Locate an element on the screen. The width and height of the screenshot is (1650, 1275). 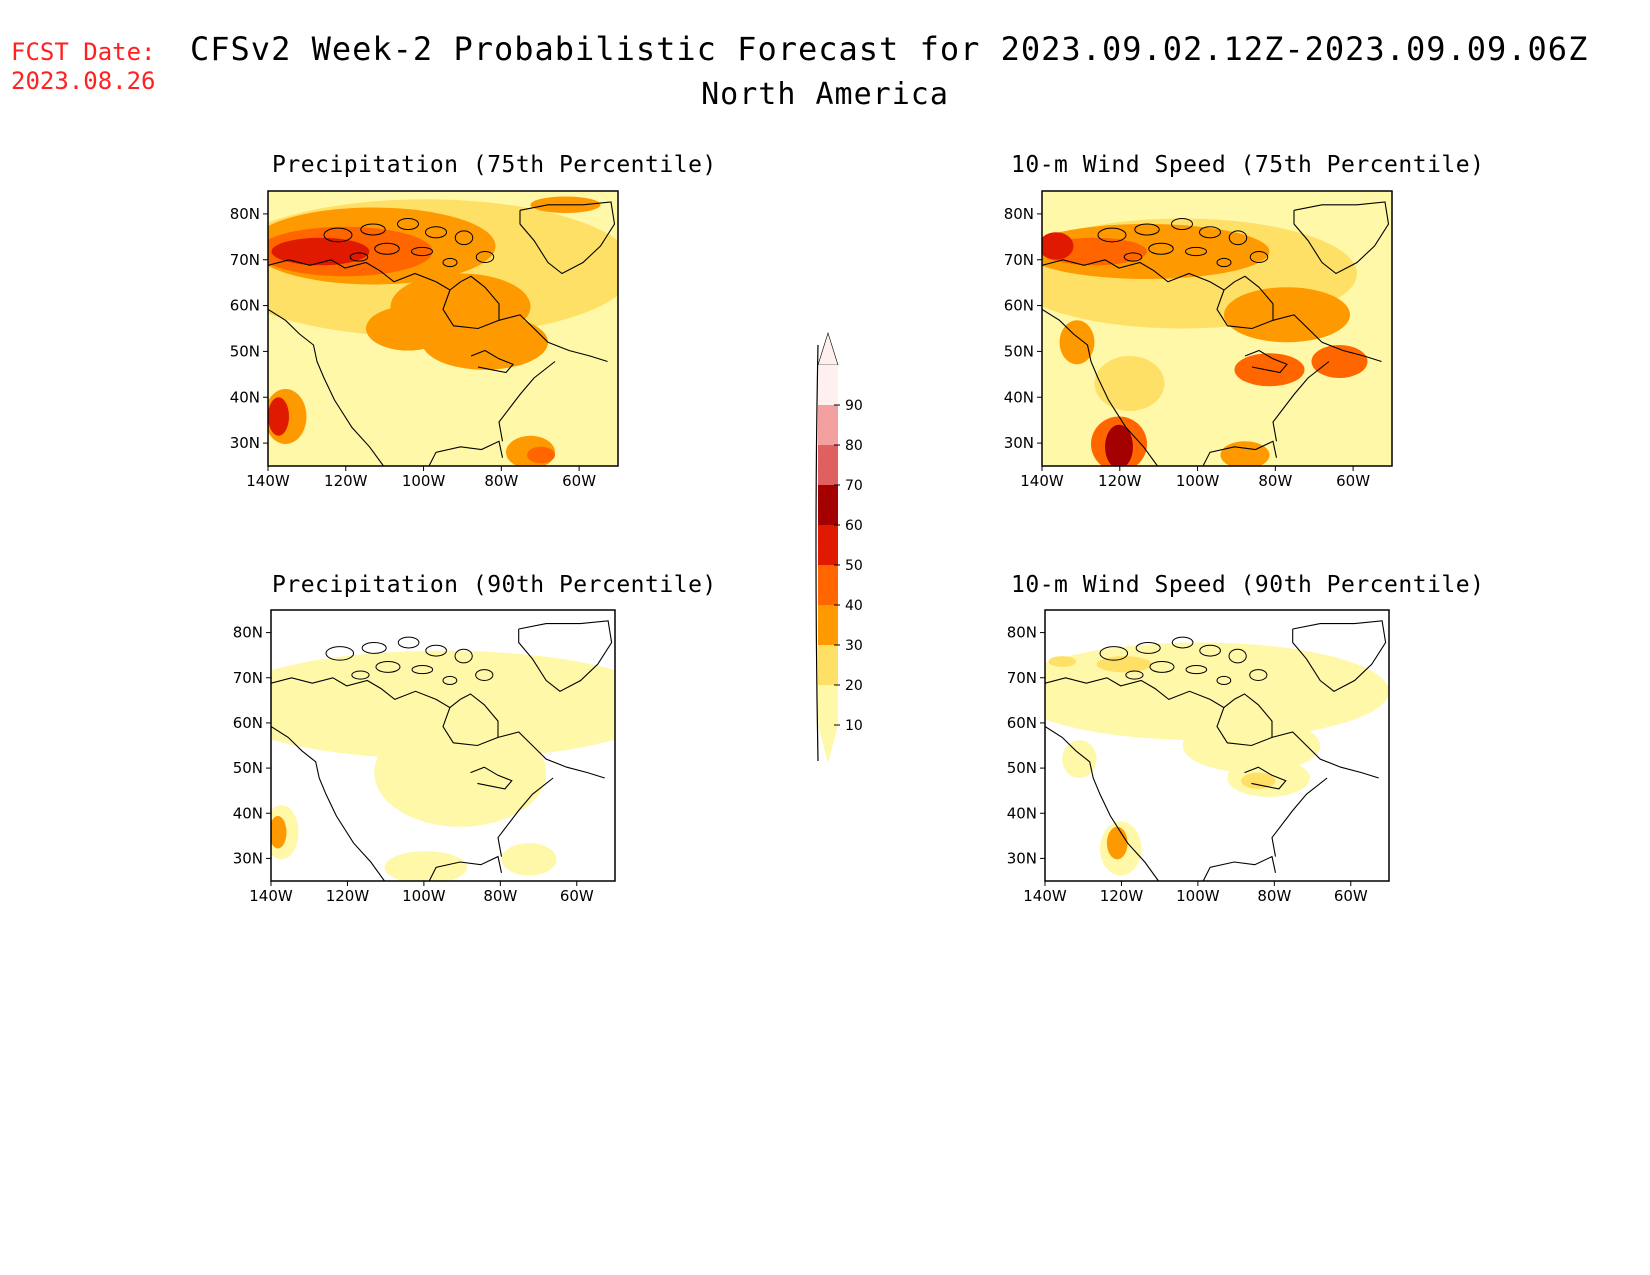
panel-title-wind75: 10-m Wind Speed (75th Percentile) is located at coordinates (1248, 165).